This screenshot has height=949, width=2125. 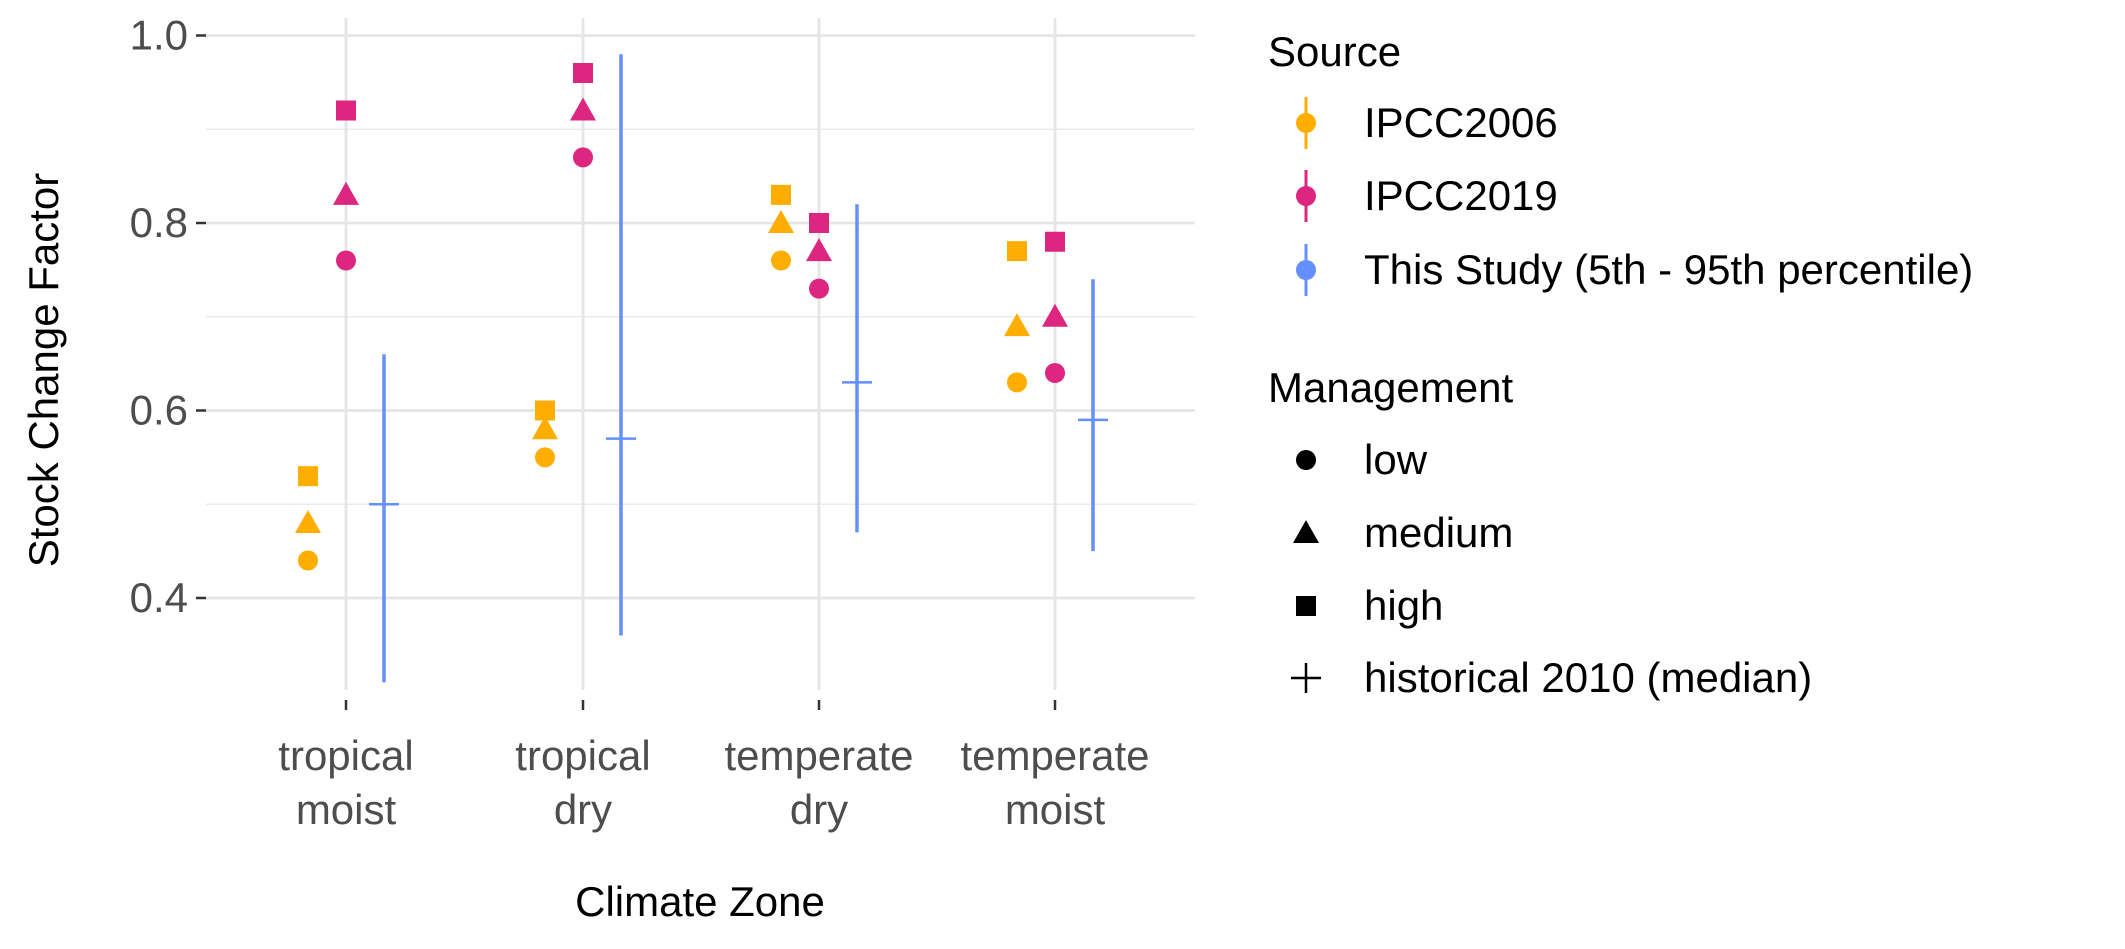 I want to click on legend-management-label: high, so click(x=1403, y=605).